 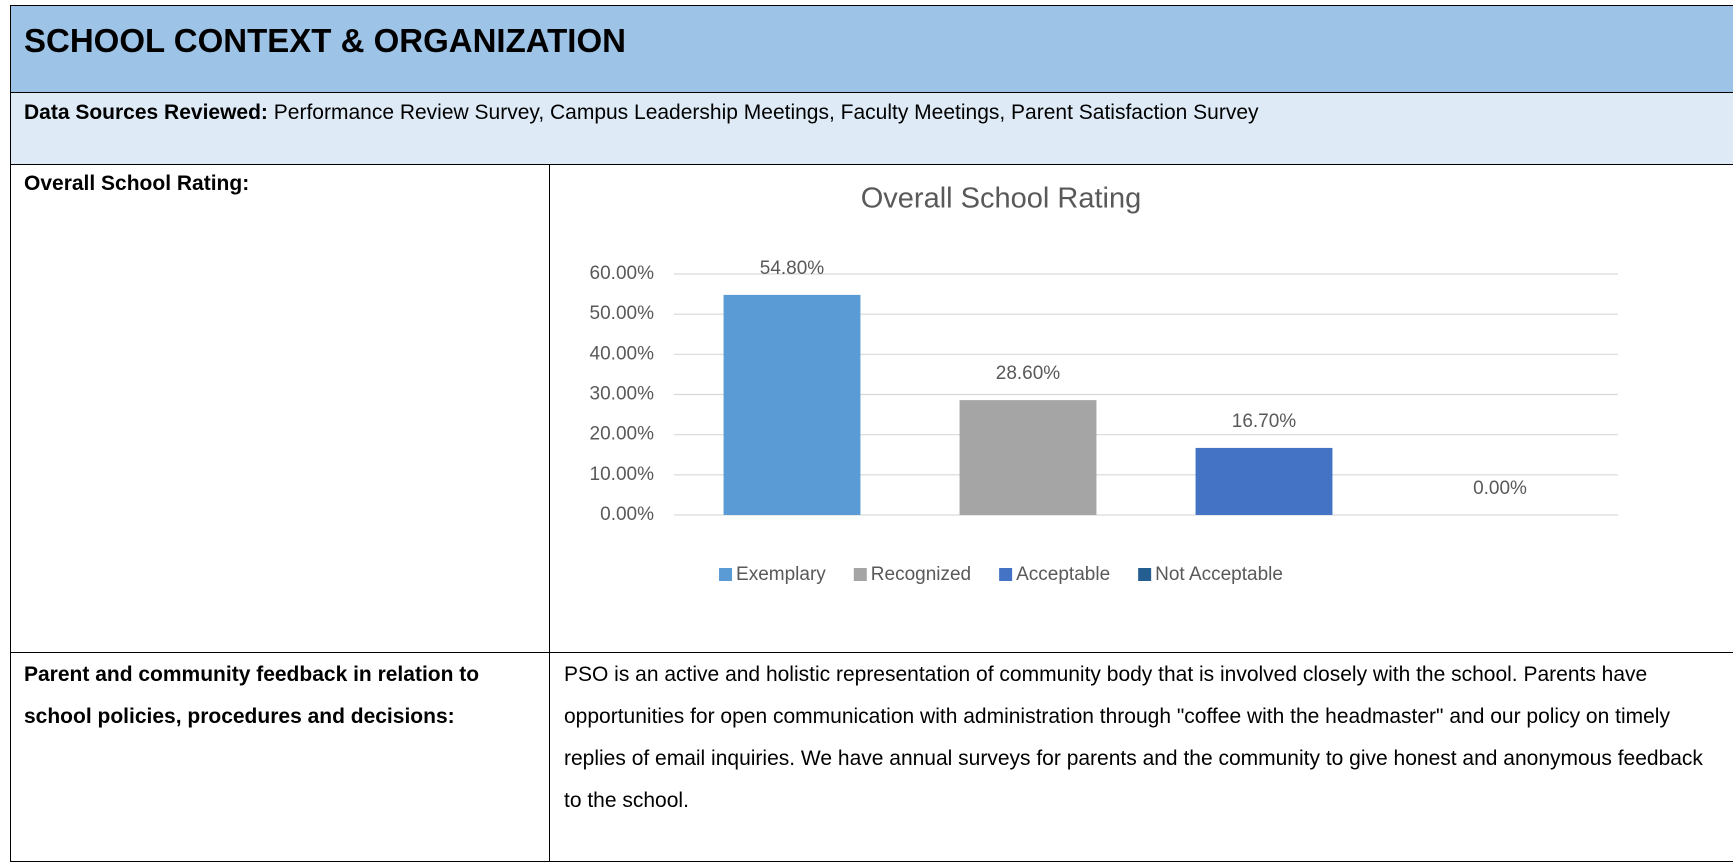 What do you see at coordinates (622, 394) in the screenshot?
I see `y-tick-label: 30.00%` at bounding box center [622, 394].